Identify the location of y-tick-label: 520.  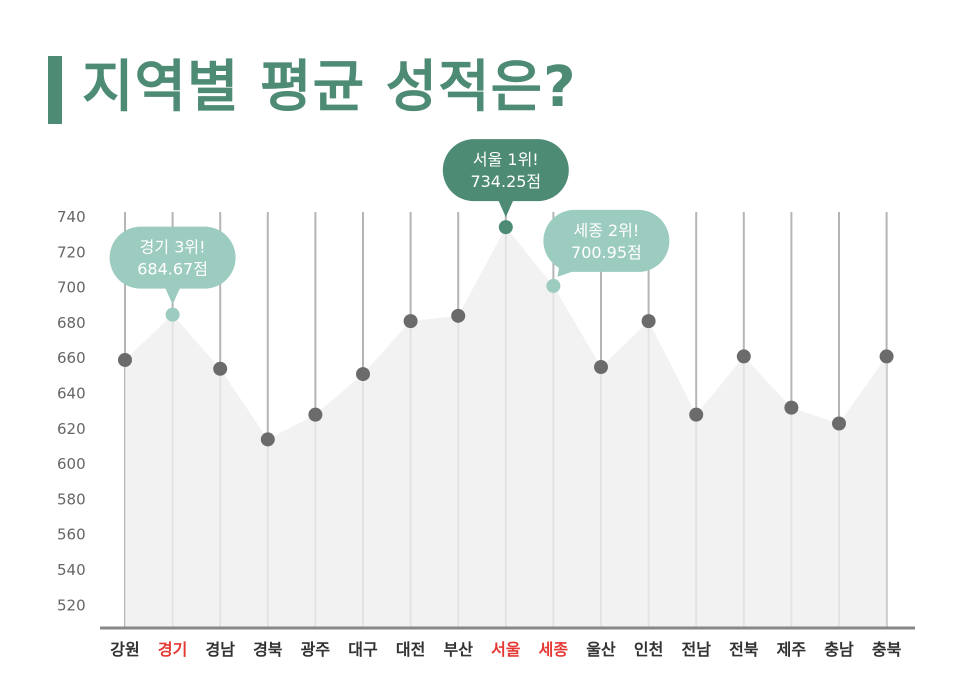
(71, 605).